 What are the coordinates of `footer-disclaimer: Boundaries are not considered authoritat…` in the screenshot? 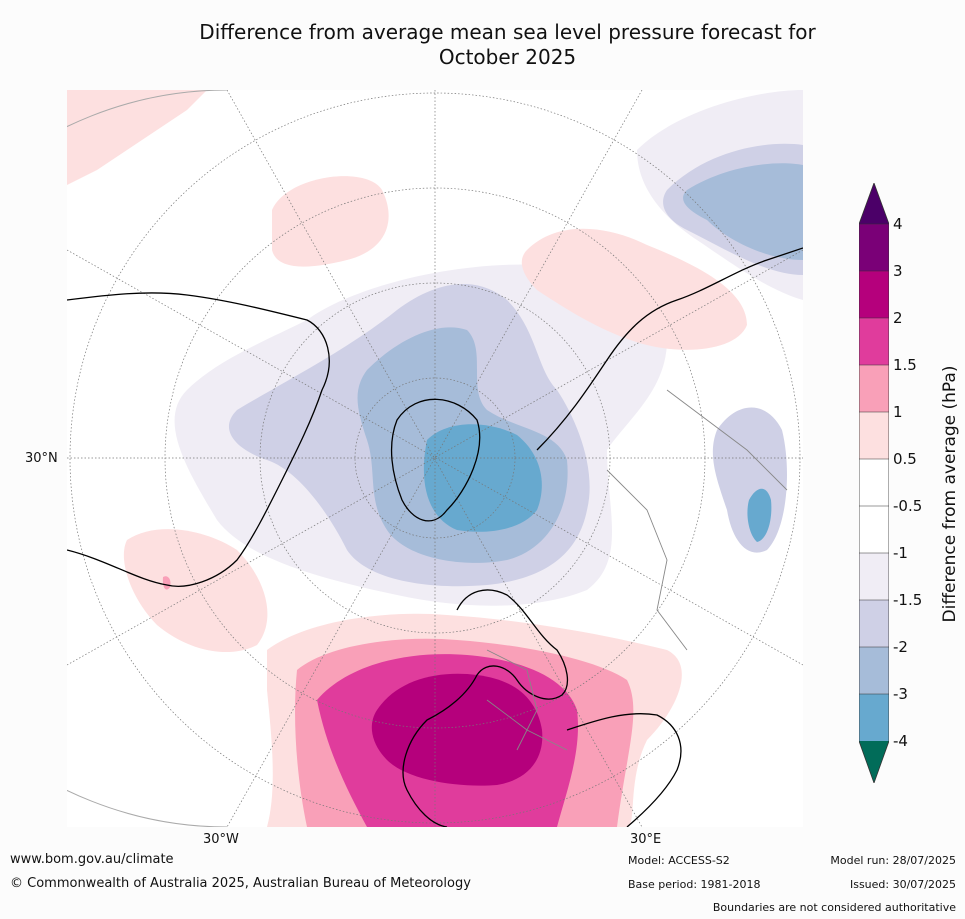 It's located at (834, 907).